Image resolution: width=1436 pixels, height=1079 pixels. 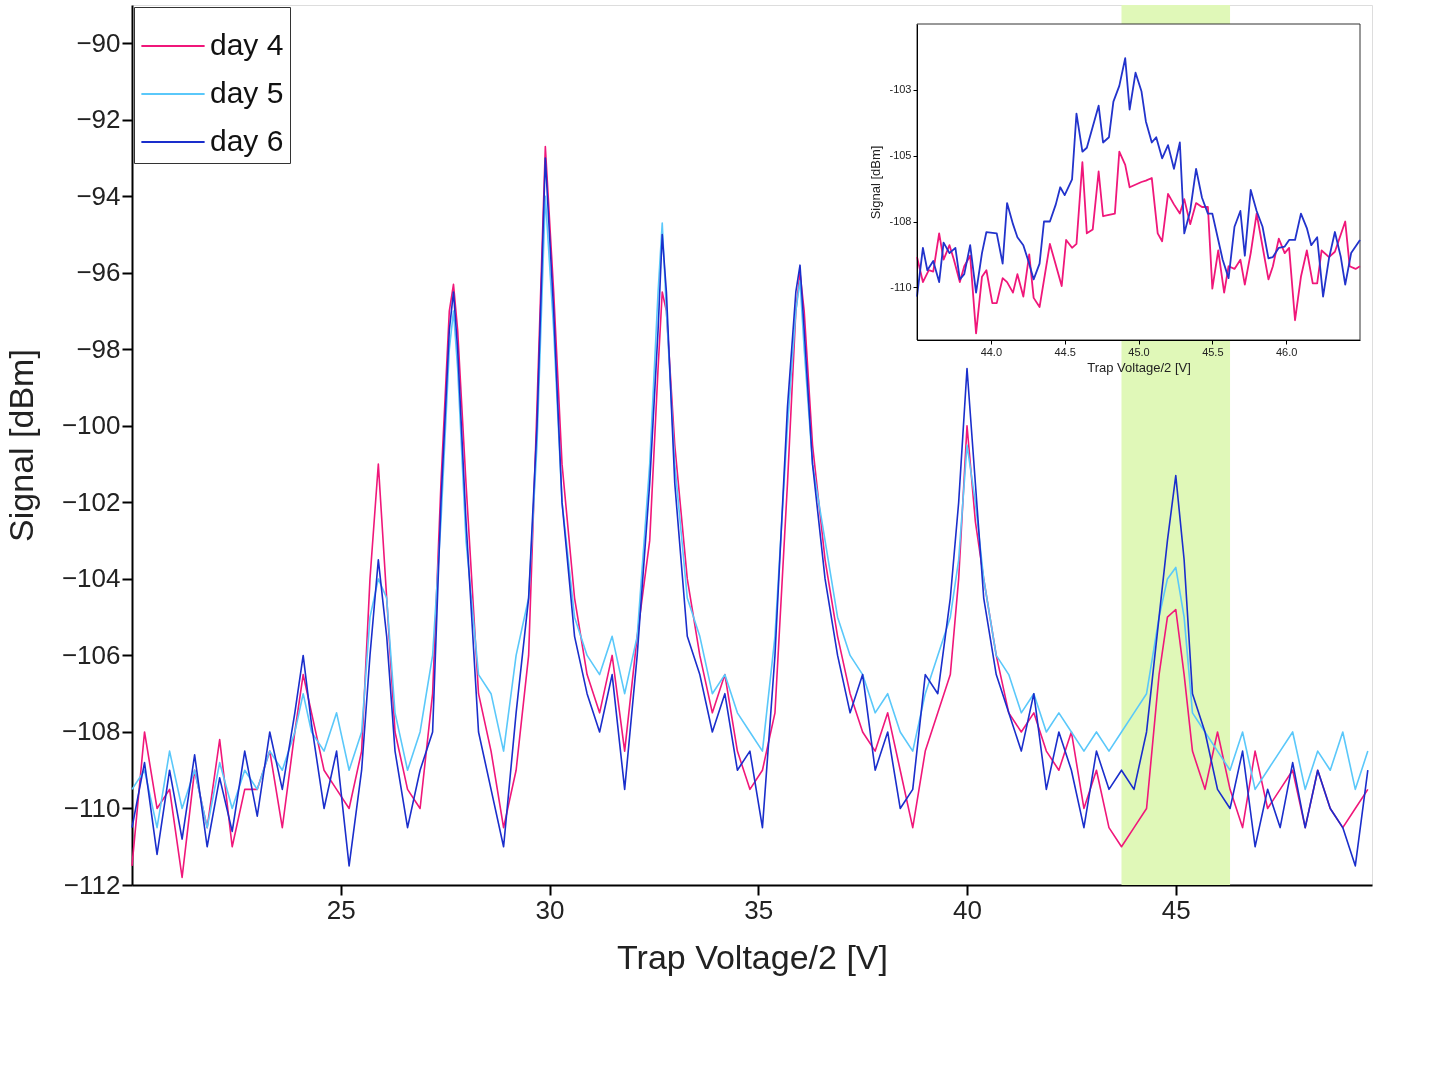 What do you see at coordinates (341, 909) in the screenshot?
I see `x-tick-label: 25` at bounding box center [341, 909].